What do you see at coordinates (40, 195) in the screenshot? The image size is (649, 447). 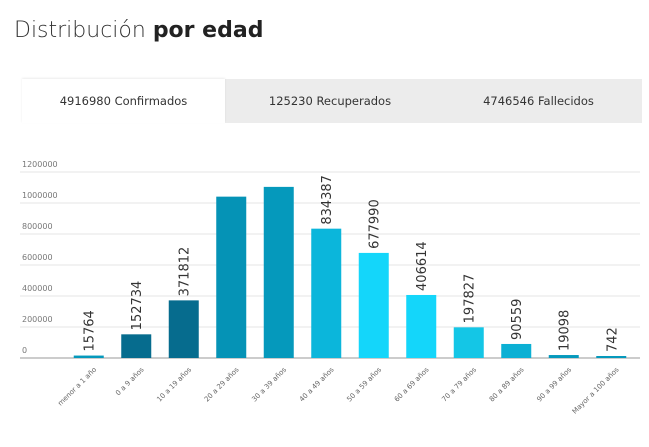 I see `y-tick-label: 1000000` at bounding box center [40, 195].